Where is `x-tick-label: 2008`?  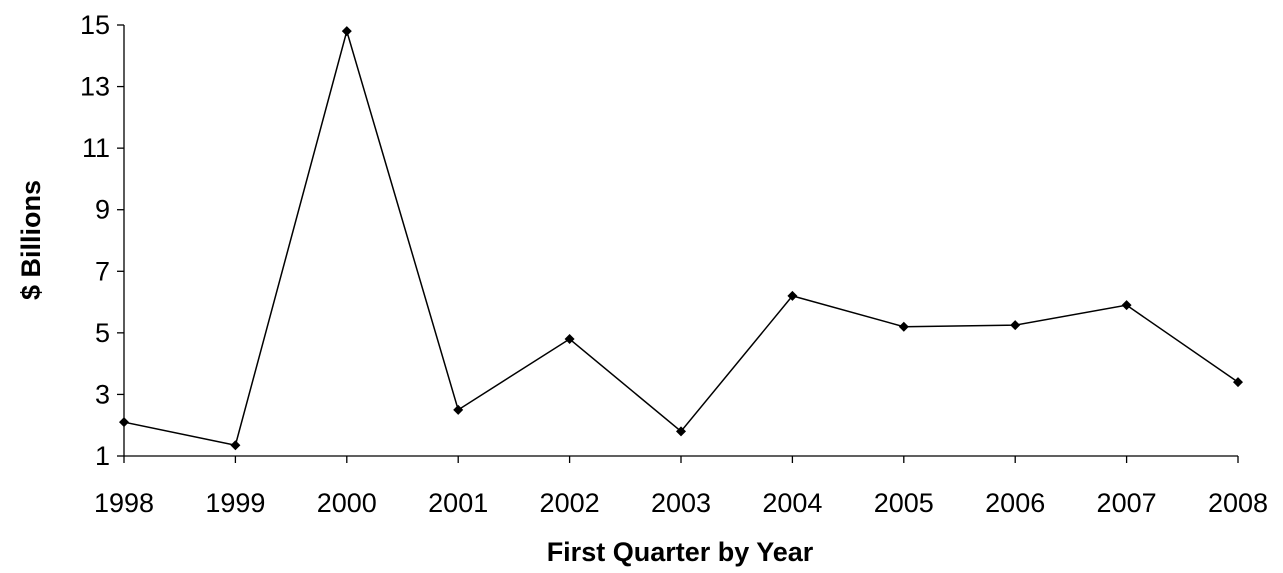 x-tick-label: 2008 is located at coordinates (1238, 503).